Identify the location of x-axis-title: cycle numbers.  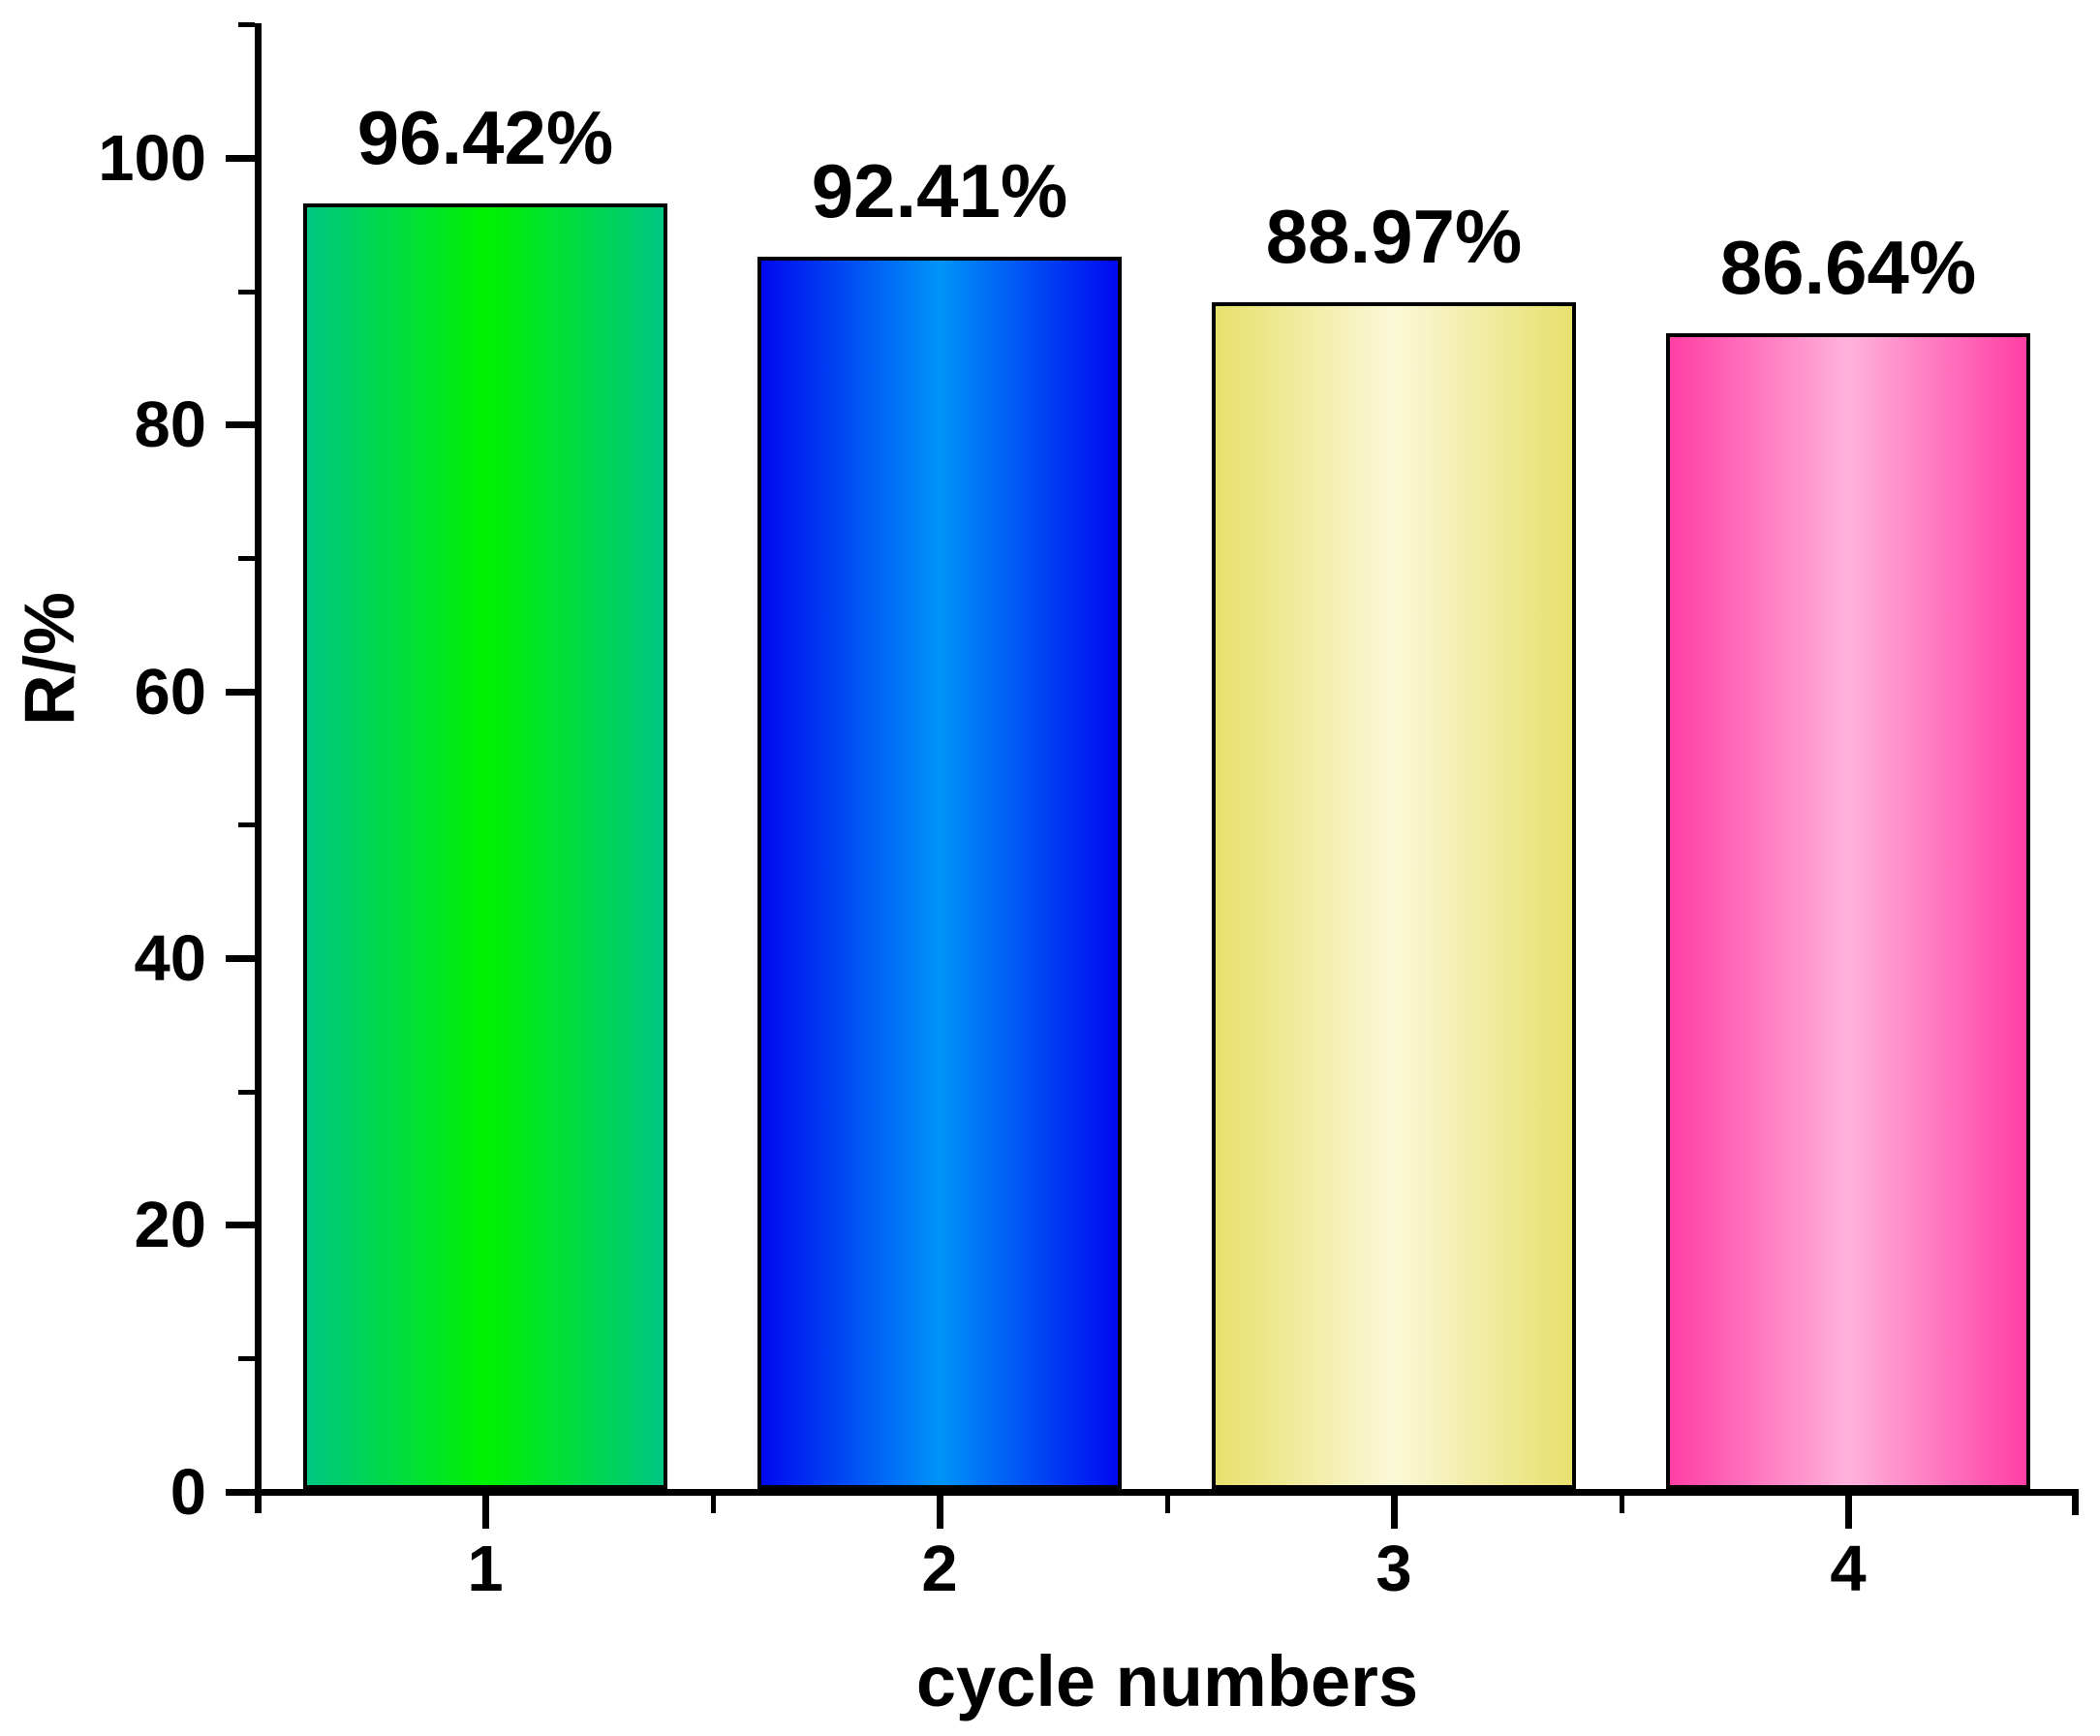
(1167, 1681).